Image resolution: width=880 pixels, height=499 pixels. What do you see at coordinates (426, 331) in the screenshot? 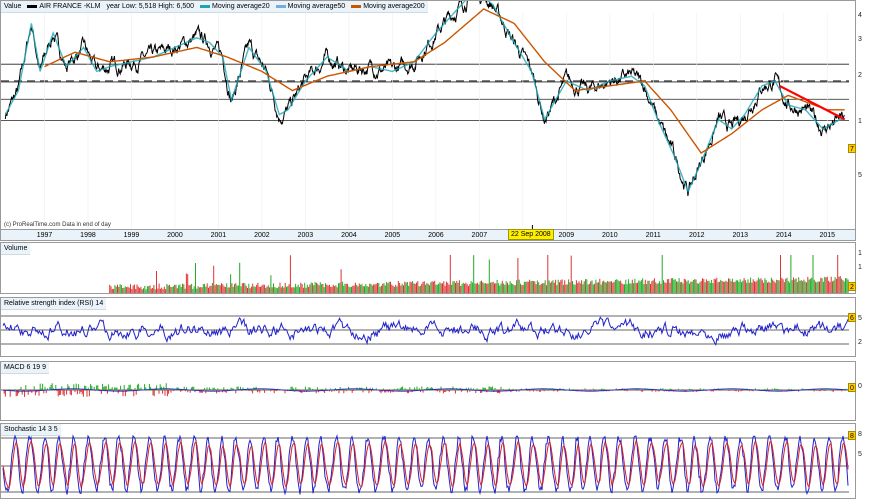
I see `rsi-line` at bounding box center [426, 331].